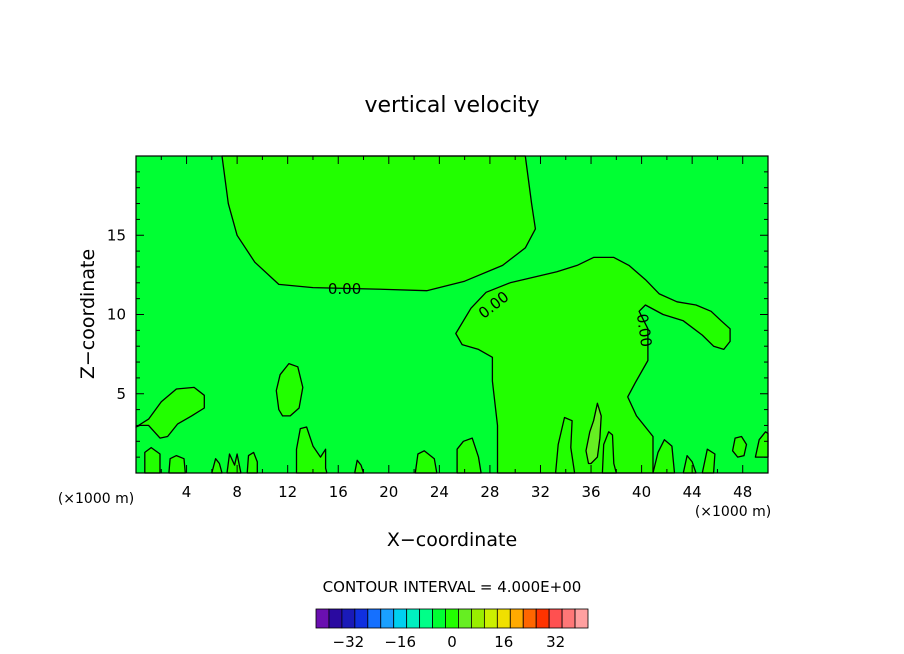 The image size is (904, 654). I want to click on y-tick-label: 10, so click(116, 315).